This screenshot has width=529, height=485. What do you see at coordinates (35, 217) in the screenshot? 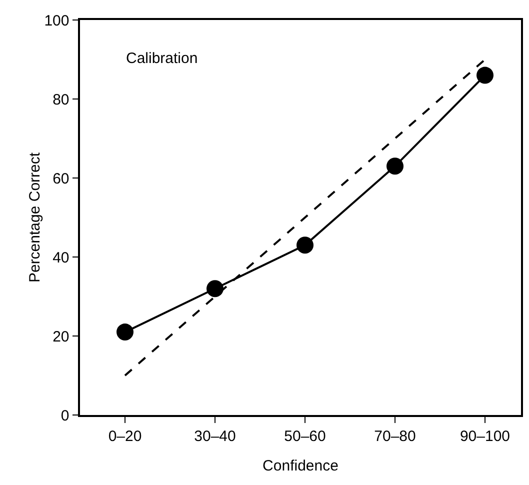
I see `y-axis-title: Percentage Correct` at bounding box center [35, 217].